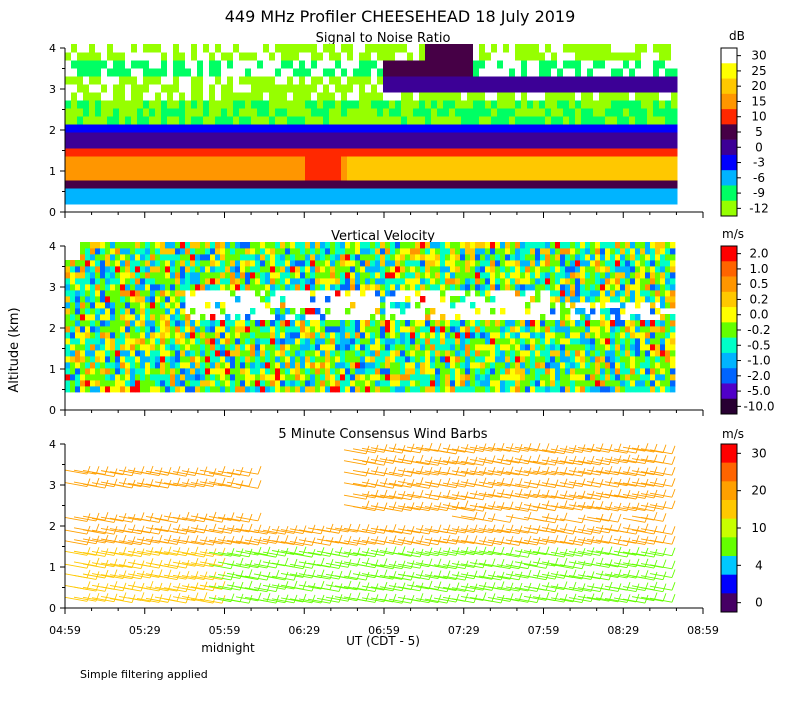 Image resolution: width=800 pixels, height=704 pixels. What do you see at coordinates (729, 102) in the screenshot?
I see `colorbar-swatch` at bounding box center [729, 102].